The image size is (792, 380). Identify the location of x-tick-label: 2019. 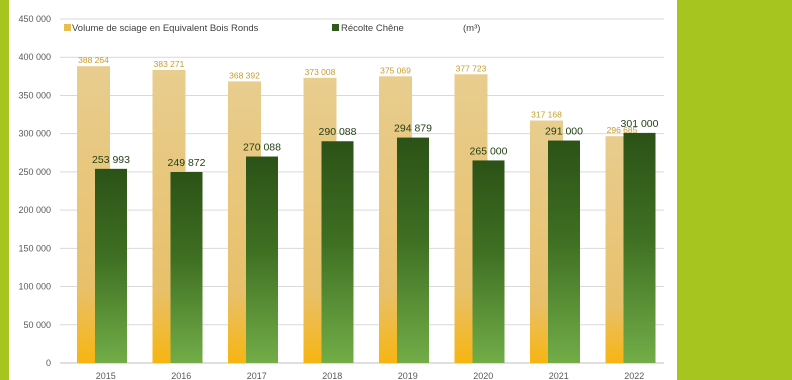
(408, 375).